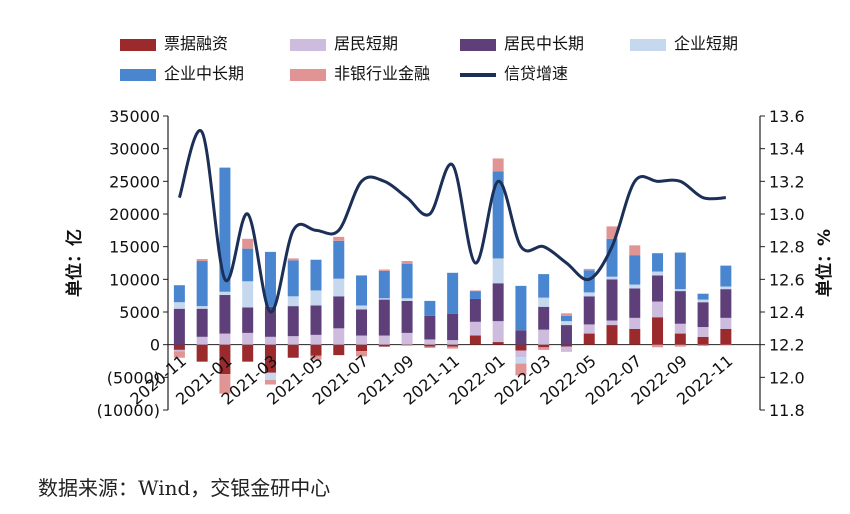  Describe the element at coordinates (787, 410) in the screenshot. I see `y-right-tick-label: 11.8` at that location.